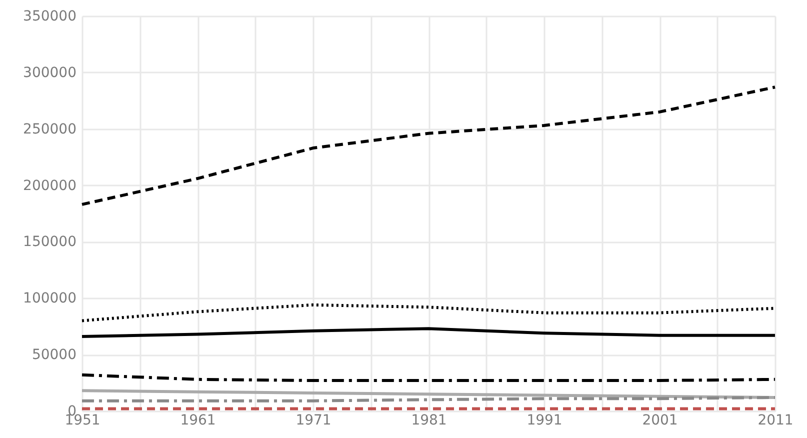 Image resolution: width=807 pixels, height=438 pixels. Describe the element at coordinates (314, 420) in the screenshot. I see `x-tick-label: 1971` at that location.